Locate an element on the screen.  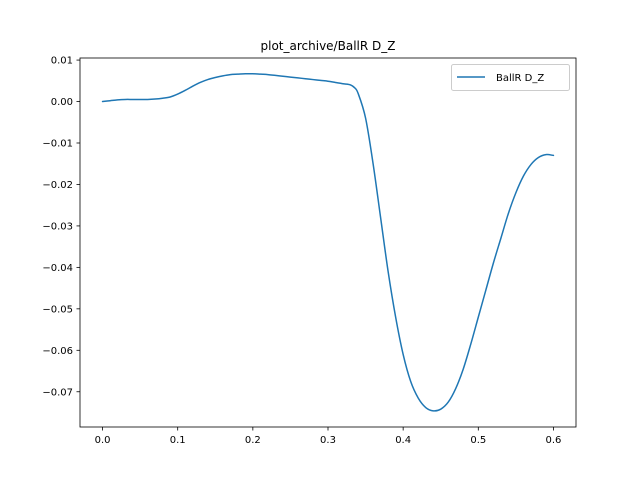
y-tick-label: 0.01 is located at coordinates (62, 61).